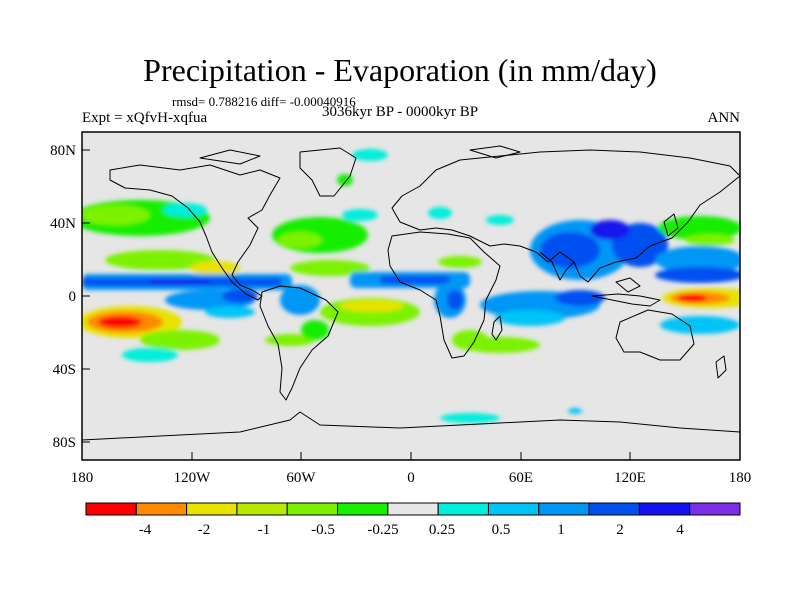  Describe the element at coordinates (521, 478) in the screenshot. I see `lon-label: 60E` at that location.